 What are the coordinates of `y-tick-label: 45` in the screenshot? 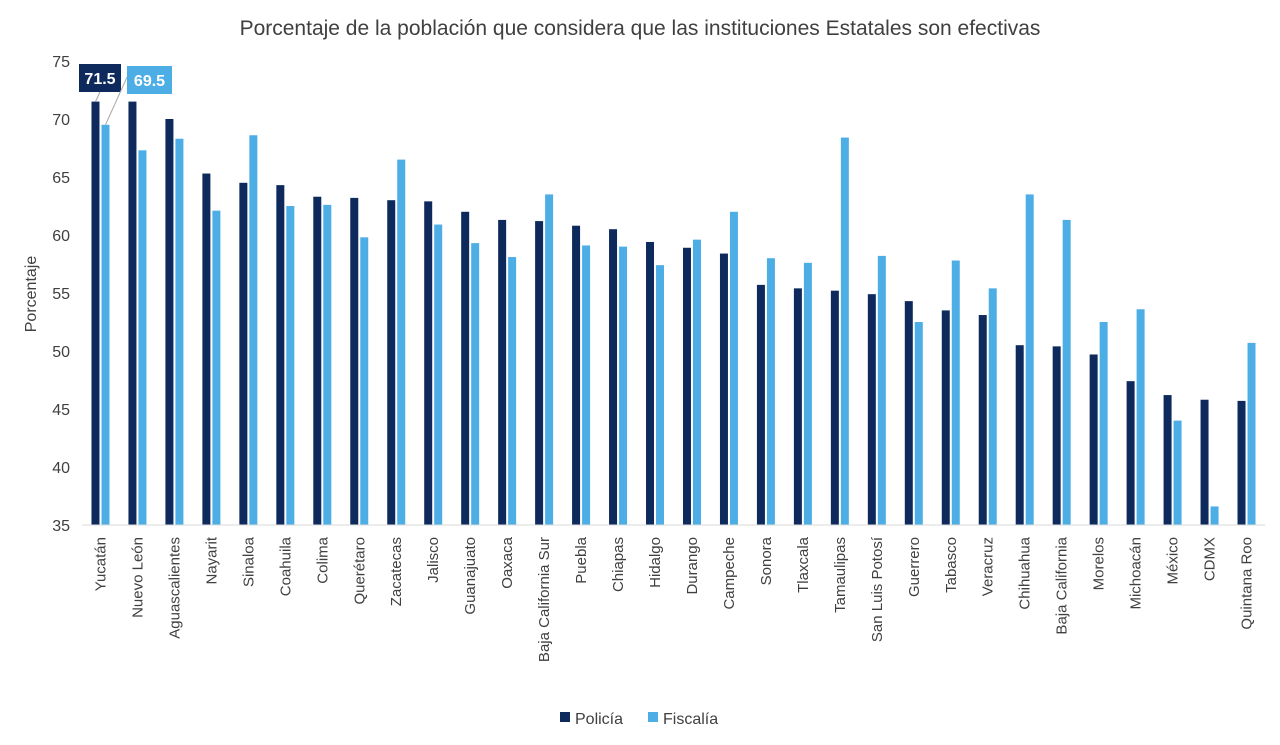 It's located at (61, 410).